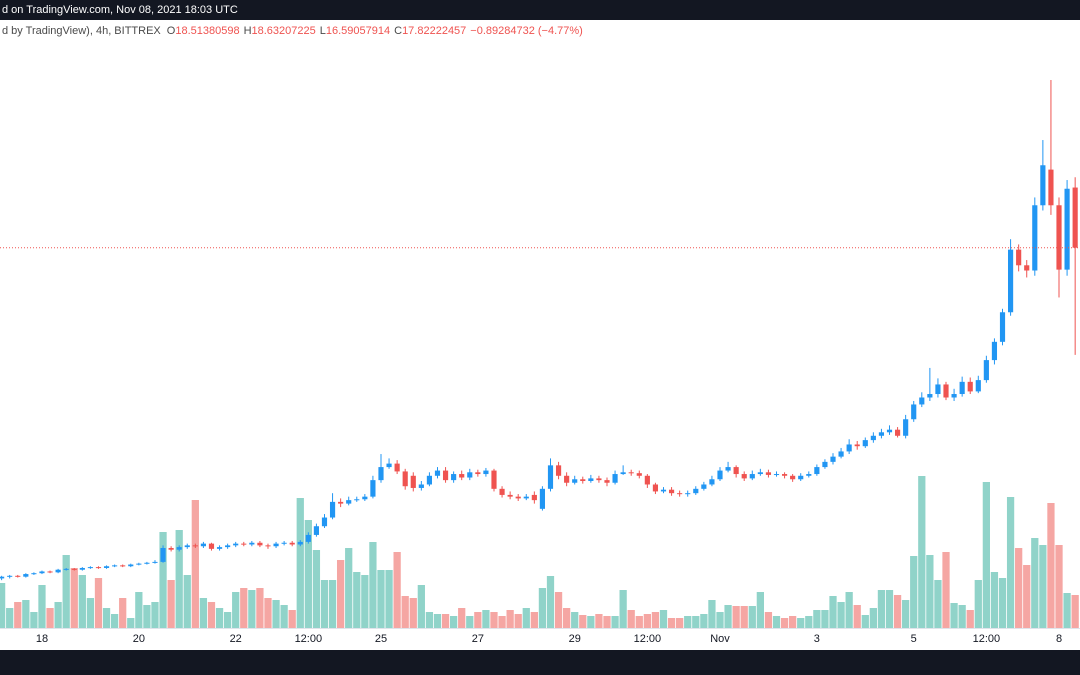 This screenshot has height=675, width=1080. What do you see at coordinates (540, 10) in the screenshot?
I see `top-bar` at bounding box center [540, 10].